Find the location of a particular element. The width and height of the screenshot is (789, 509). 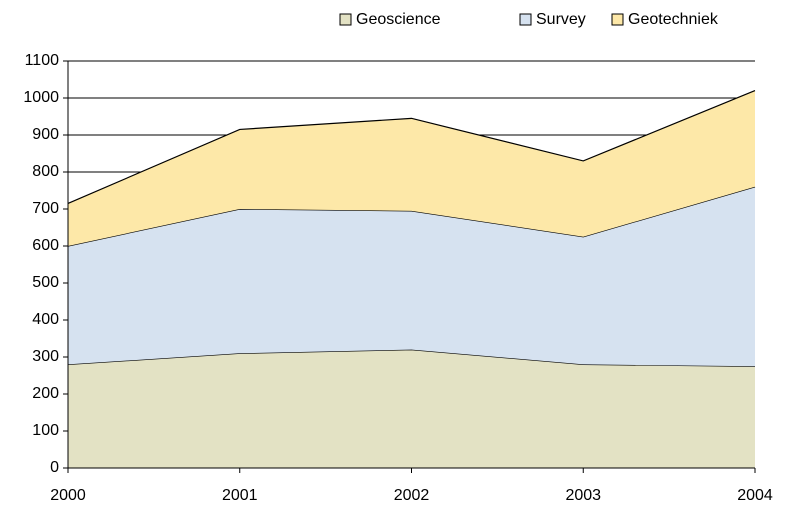

y-tick-label: 900 is located at coordinates (45, 134).